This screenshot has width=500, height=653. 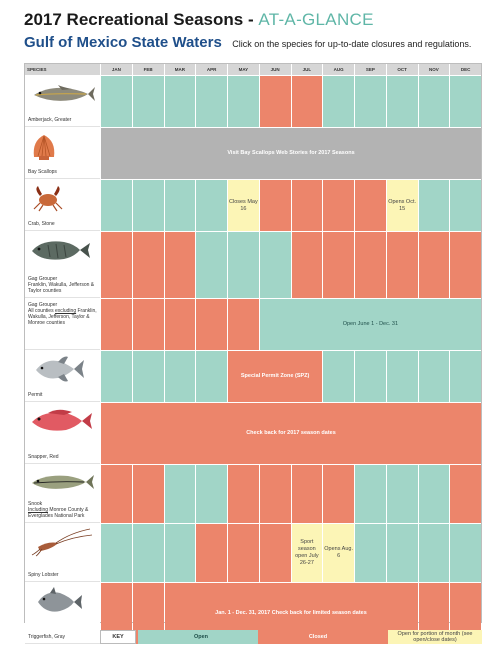 What do you see at coordinates (148, 69) in the screenshot?
I see `month-header: FEB` at bounding box center [148, 69].